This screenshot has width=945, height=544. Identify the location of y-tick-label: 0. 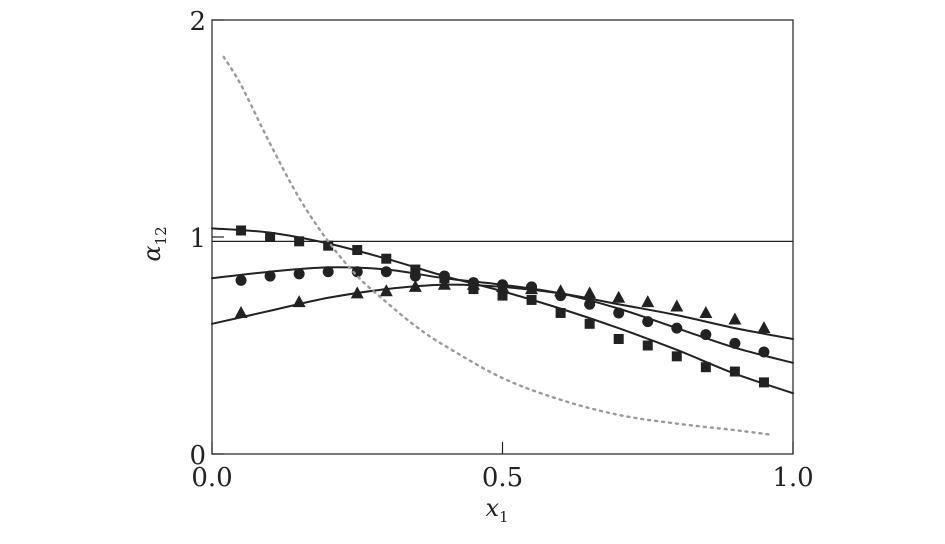
(197, 456).